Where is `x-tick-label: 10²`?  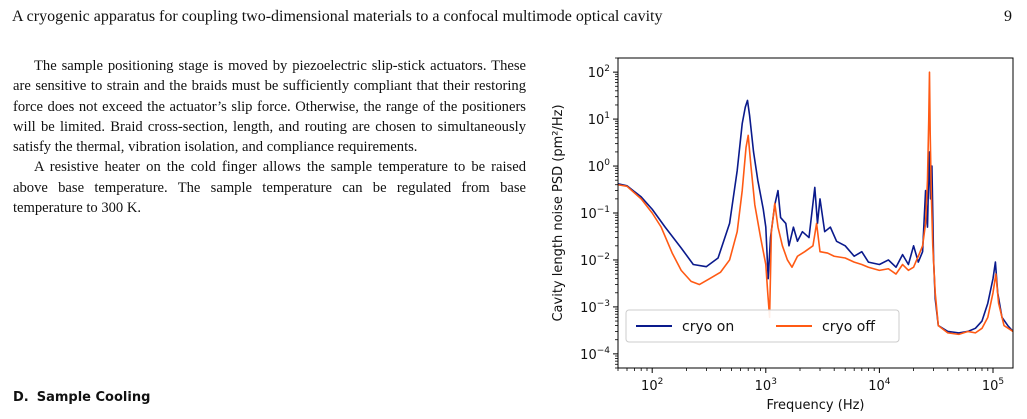
x-tick-label: 10² is located at coordinates (652, 385).